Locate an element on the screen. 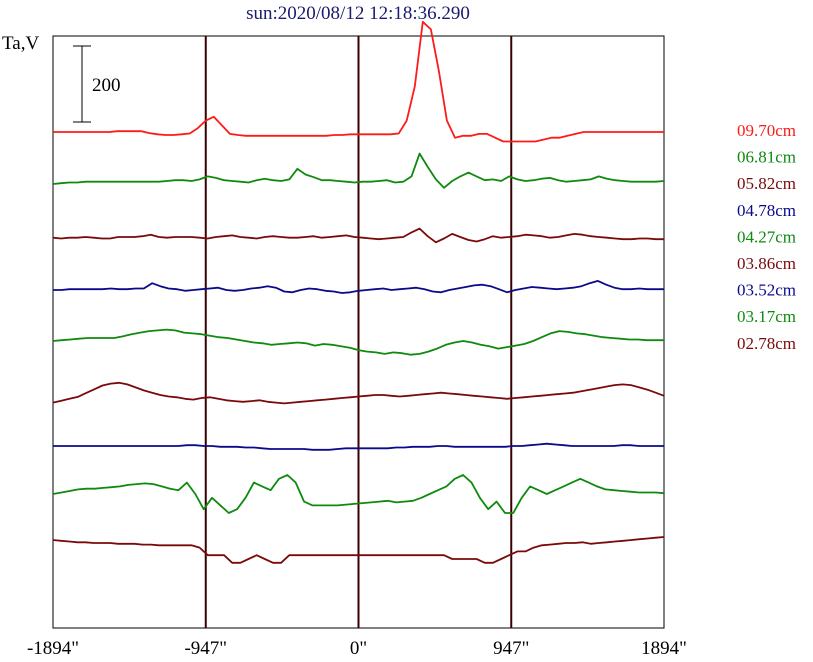  legend-entry-02.78cm: 02.78cm is located at coordinates (766, 343).